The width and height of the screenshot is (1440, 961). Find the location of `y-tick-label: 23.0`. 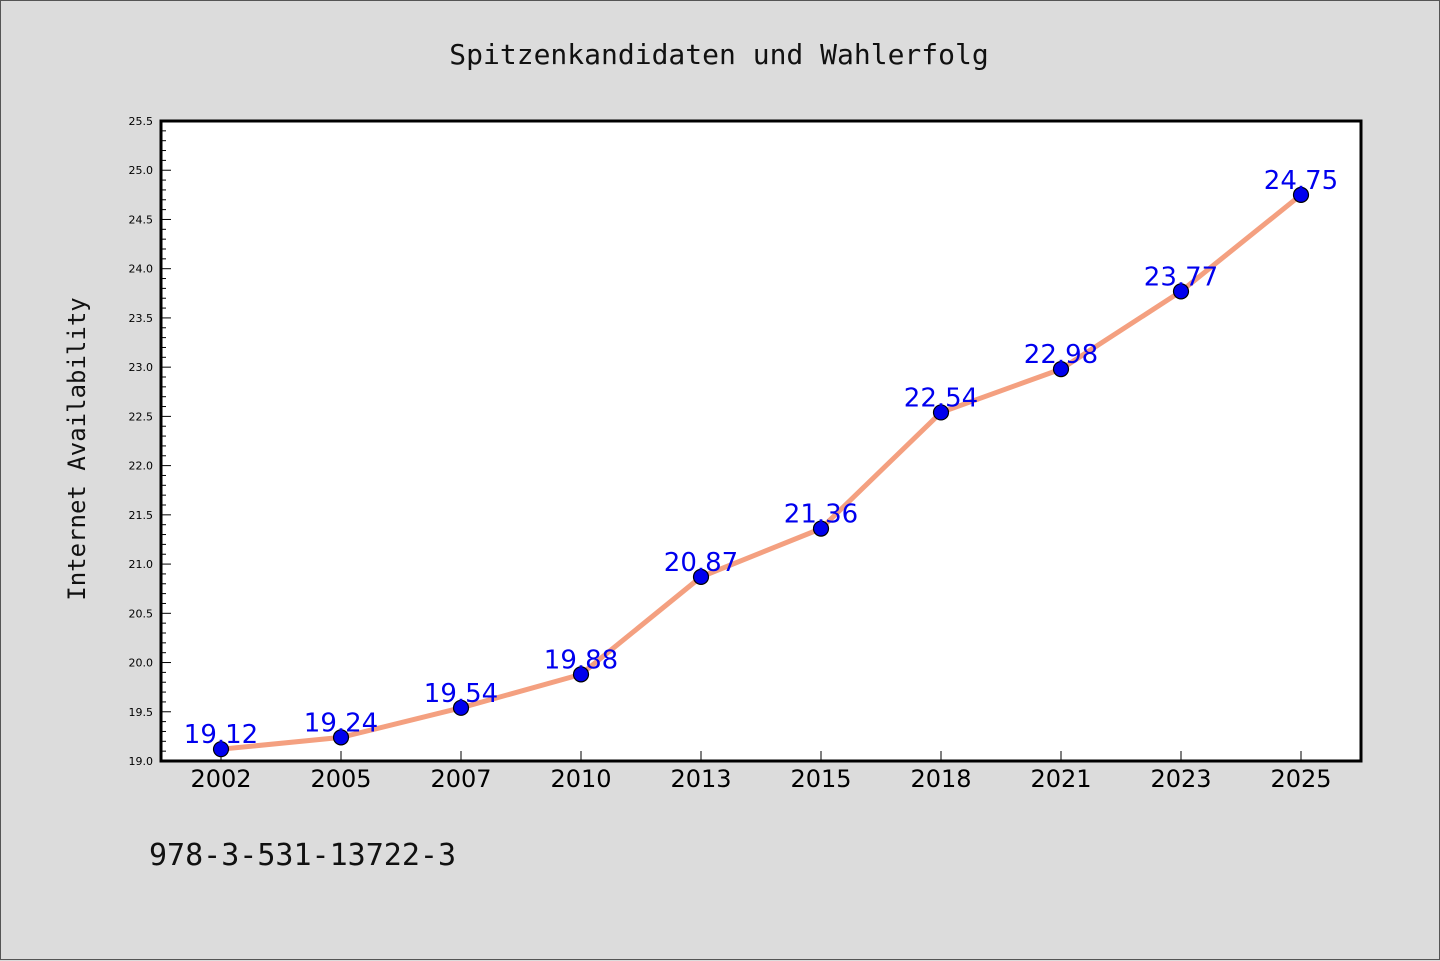

y-tick-label: 23.0 is located at coordinates (141, 367).